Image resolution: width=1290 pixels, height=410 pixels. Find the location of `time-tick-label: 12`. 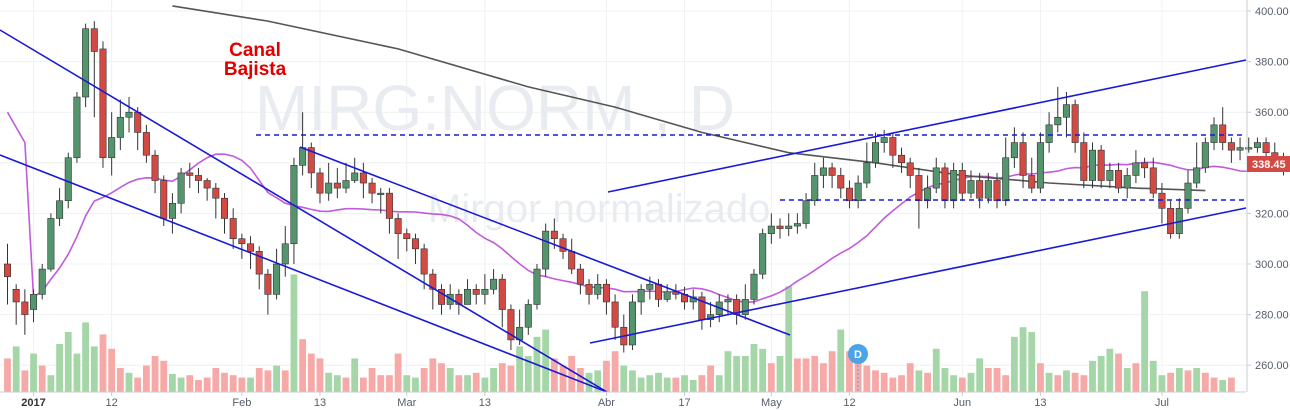

time-tick-label: 12 is located at coordinates (849, 403).